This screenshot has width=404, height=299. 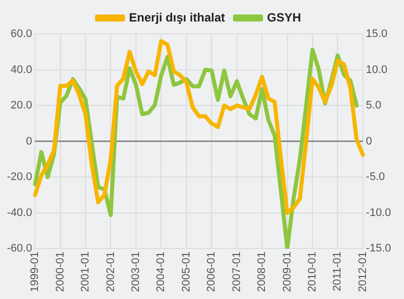 I want to click on y-tick-label: 0, so click(x=29, y=141).